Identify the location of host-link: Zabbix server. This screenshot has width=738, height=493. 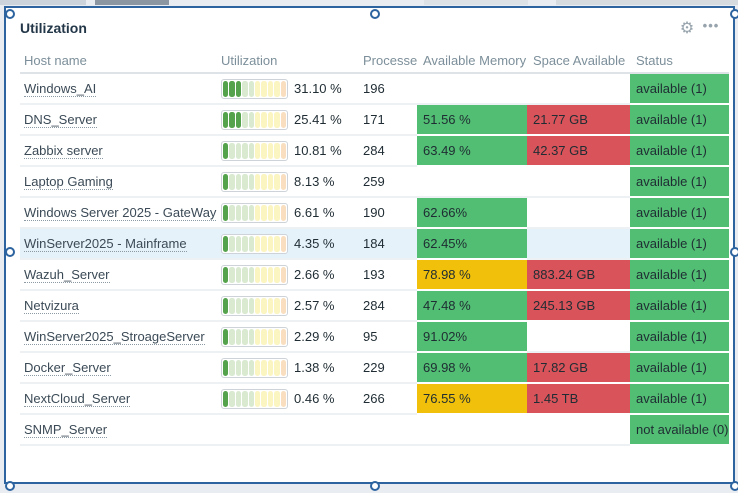
(63, 150).